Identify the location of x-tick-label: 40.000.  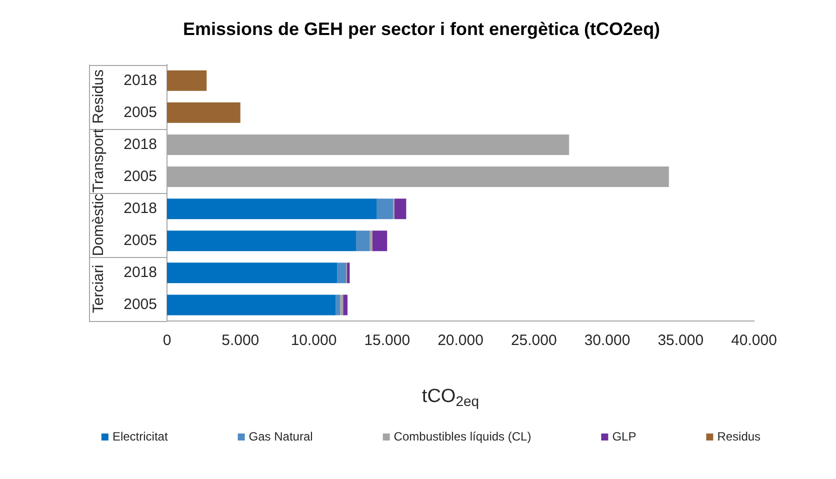
(754, 341).